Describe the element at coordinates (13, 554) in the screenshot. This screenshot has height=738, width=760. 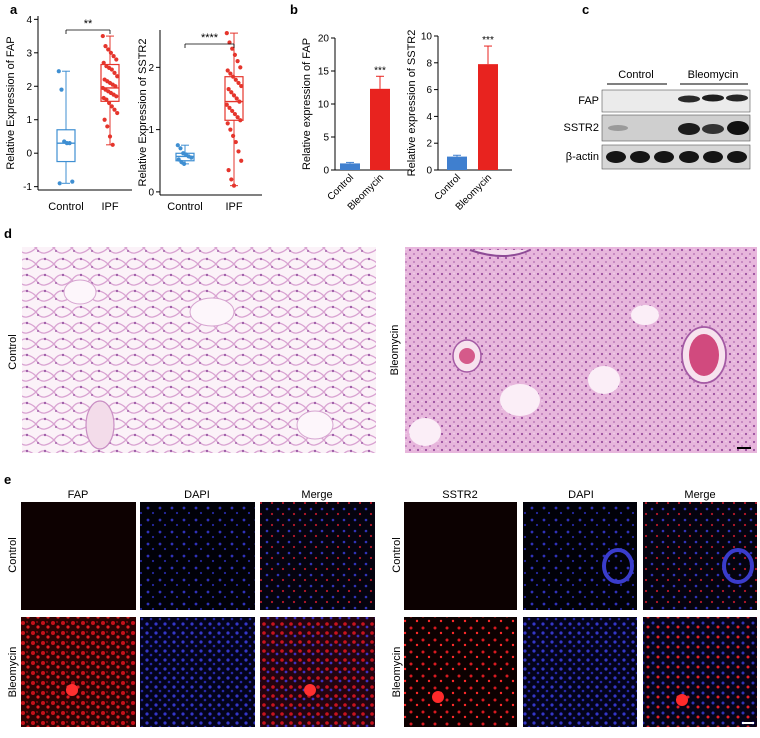
I see `row-label-control-left: Control` at that location.